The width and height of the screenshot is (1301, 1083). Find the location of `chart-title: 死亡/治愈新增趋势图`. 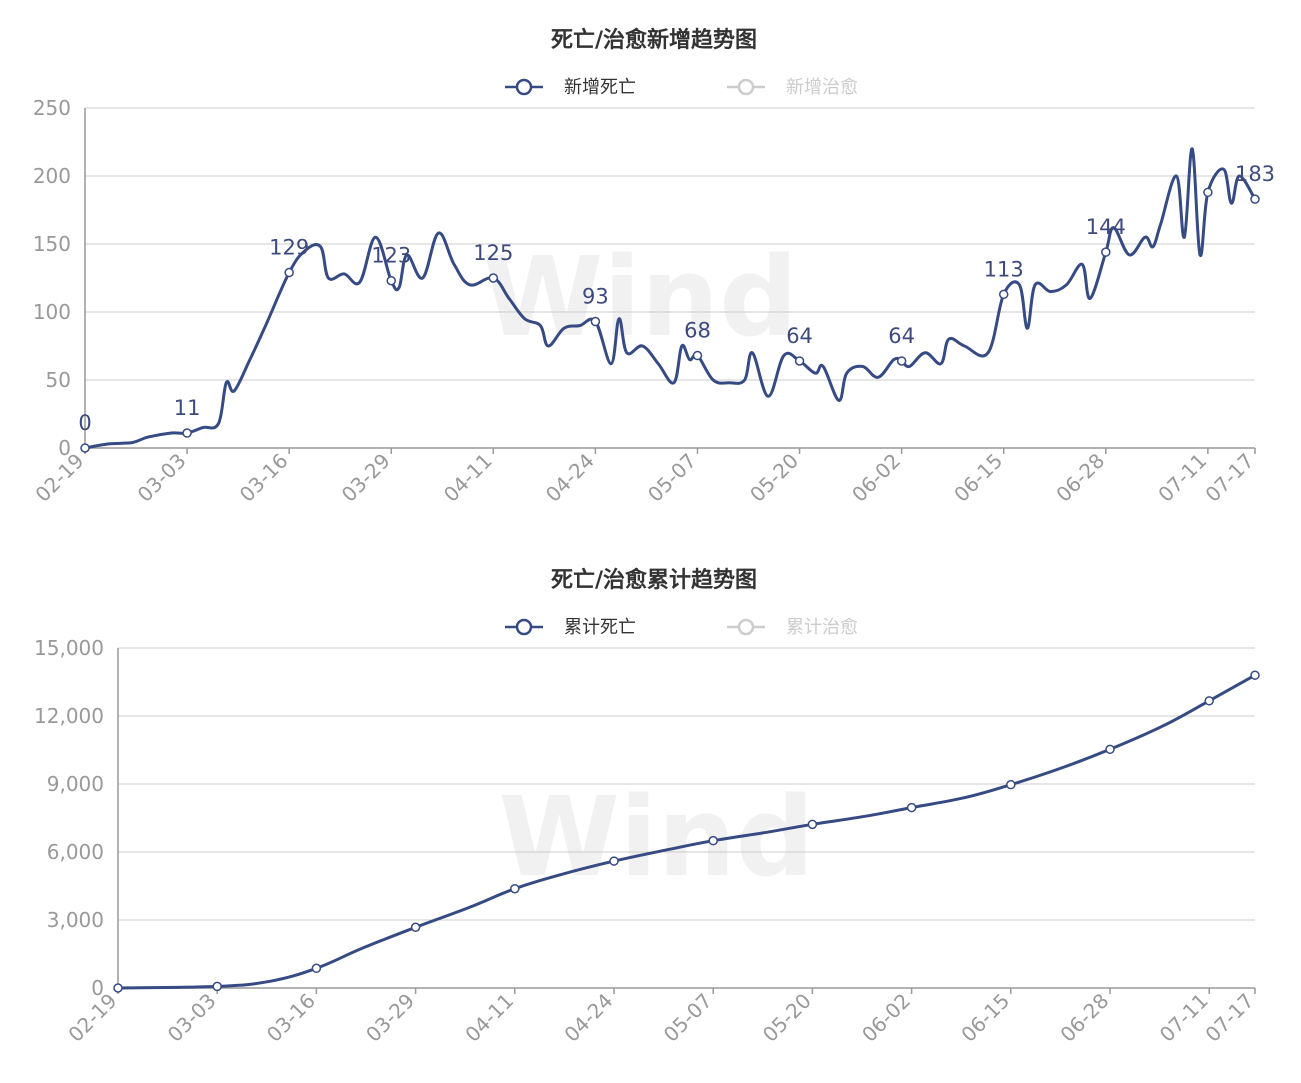

chart-title: 死亡/治愈新增趋势图 is located at coordinates (654, 40).